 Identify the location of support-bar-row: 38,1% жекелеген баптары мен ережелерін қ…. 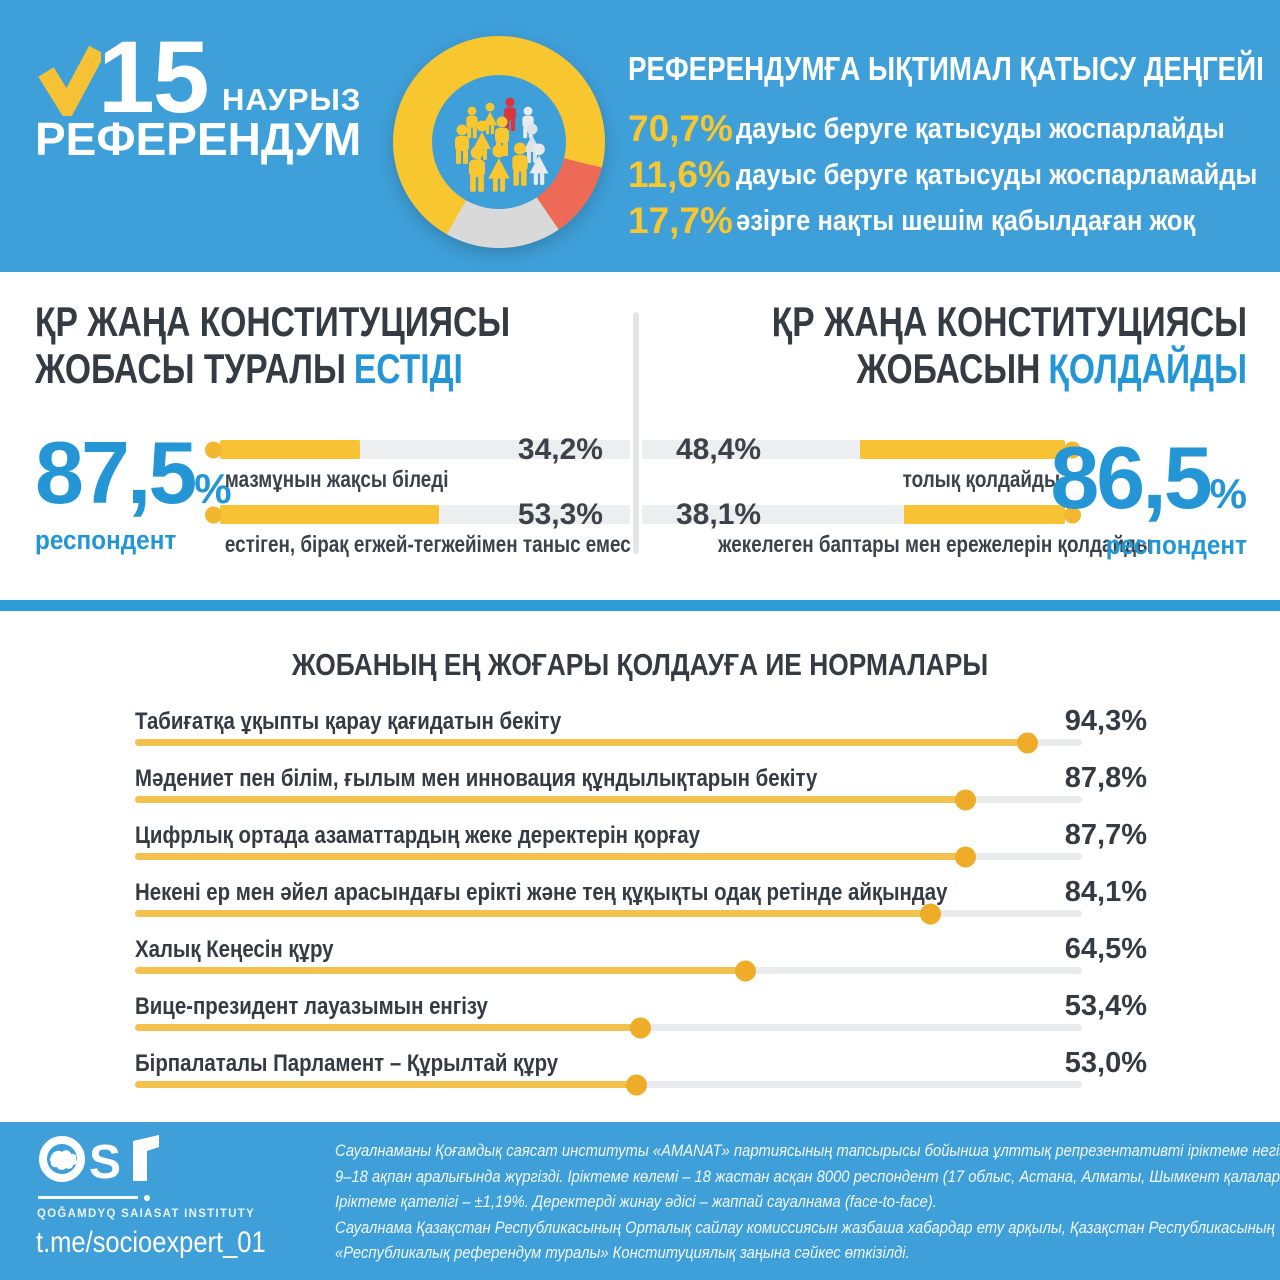
(897, 528).